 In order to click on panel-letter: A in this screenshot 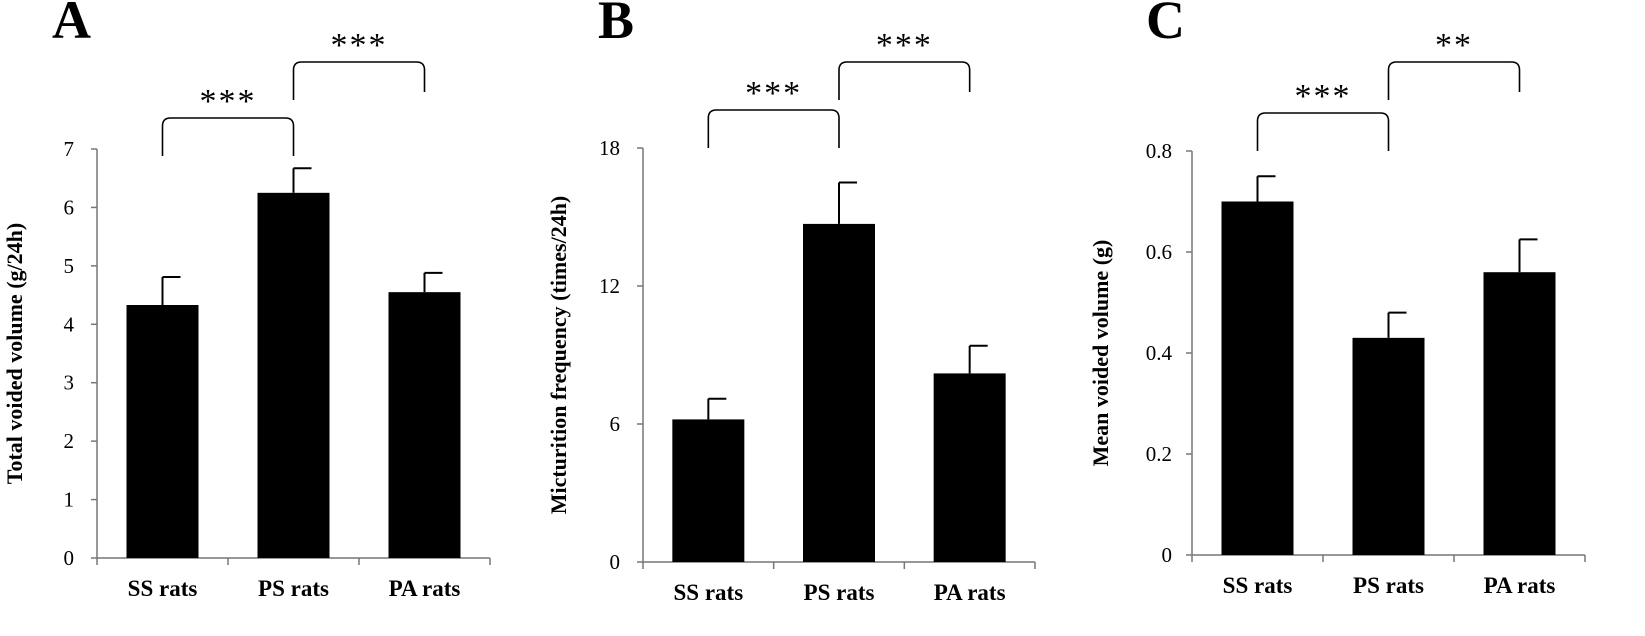, I will do `click(71, 25)`.